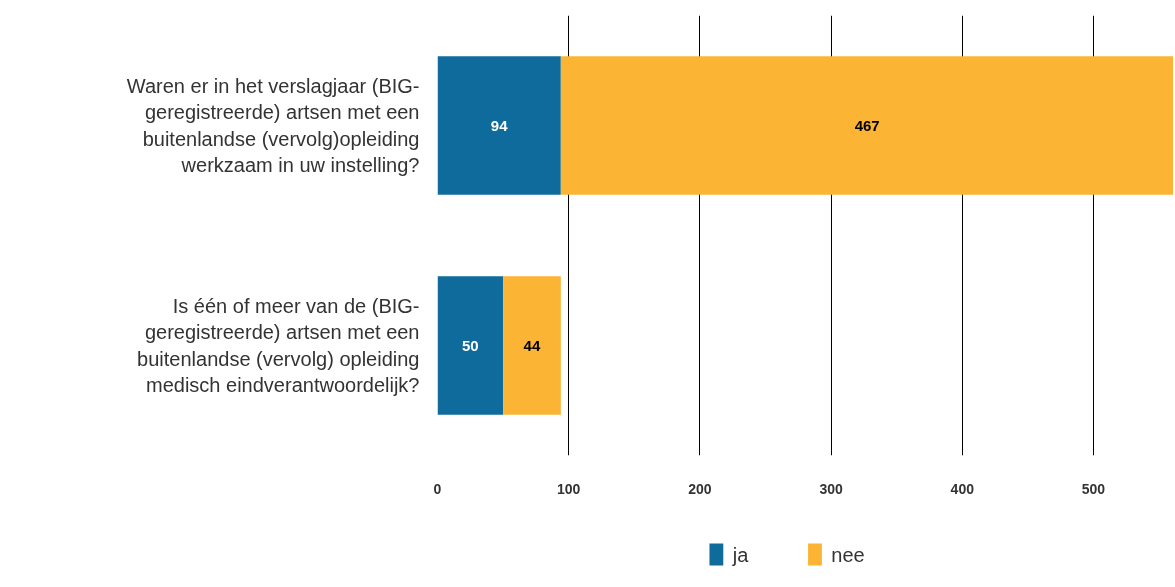  I want to click on x-tick-label: 200, so click(700, 488).